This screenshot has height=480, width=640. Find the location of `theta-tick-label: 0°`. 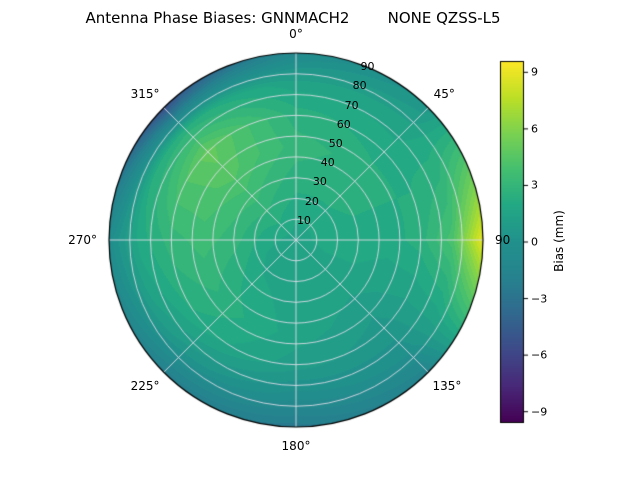

theta-tick-label: 0° is located at coordinates (296, 34).